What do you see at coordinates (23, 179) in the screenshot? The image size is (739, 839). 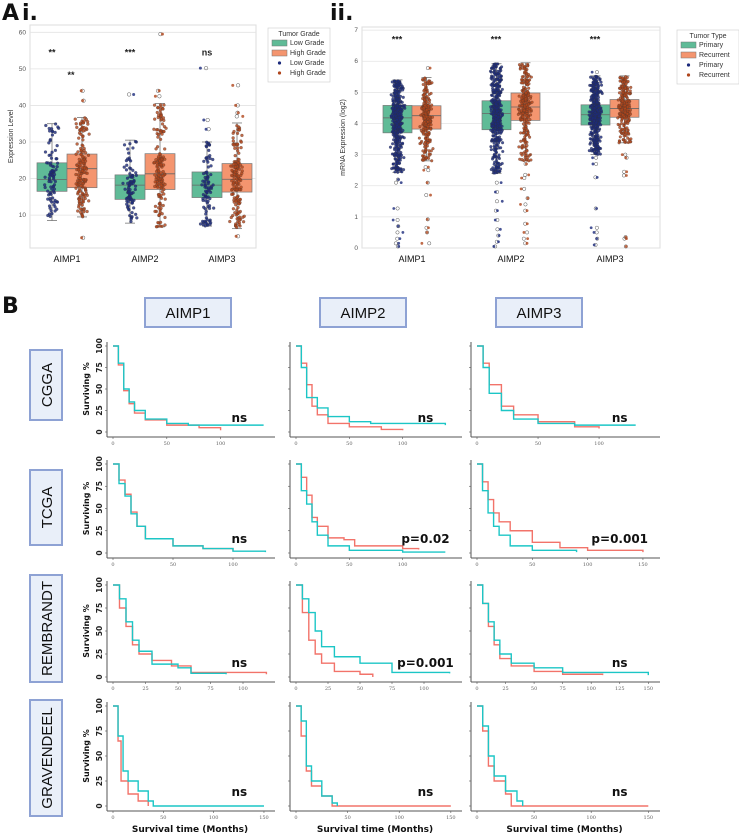 I see `y-tick-label: 20` at bounding box center [23, 179].